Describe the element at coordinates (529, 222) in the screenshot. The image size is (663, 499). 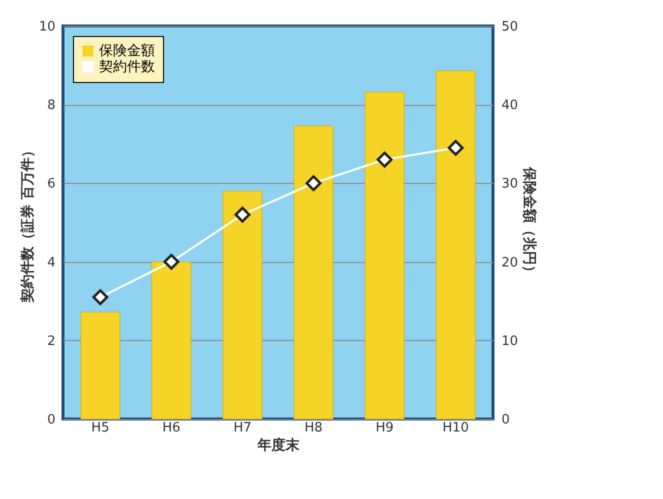
I see `y2-axis-title: 保険金額（兆円）` at that location.